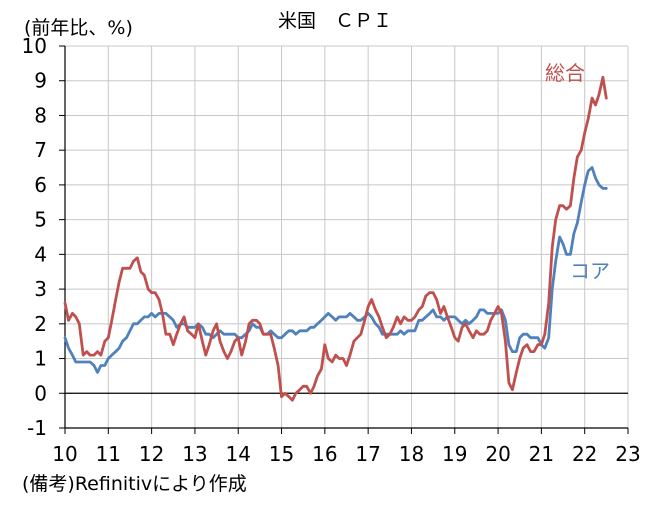 This screenshot has width=646, height=505. I want to click on x-tick-label: 18, so click(411, 454).